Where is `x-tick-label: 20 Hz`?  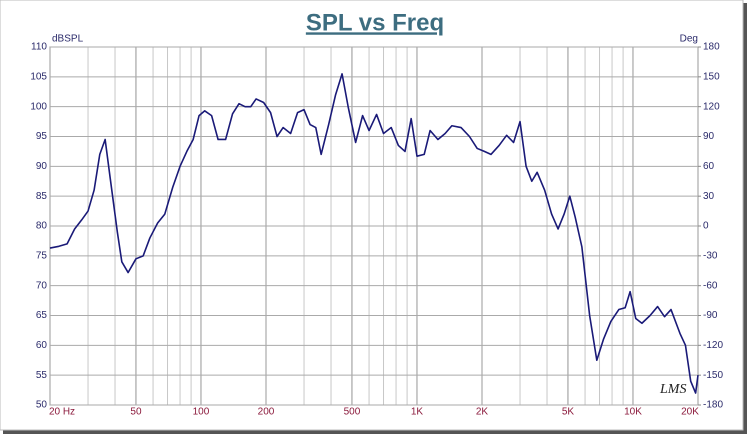 x-tick-label: 20 Hz is located at coordinates (62, 412).